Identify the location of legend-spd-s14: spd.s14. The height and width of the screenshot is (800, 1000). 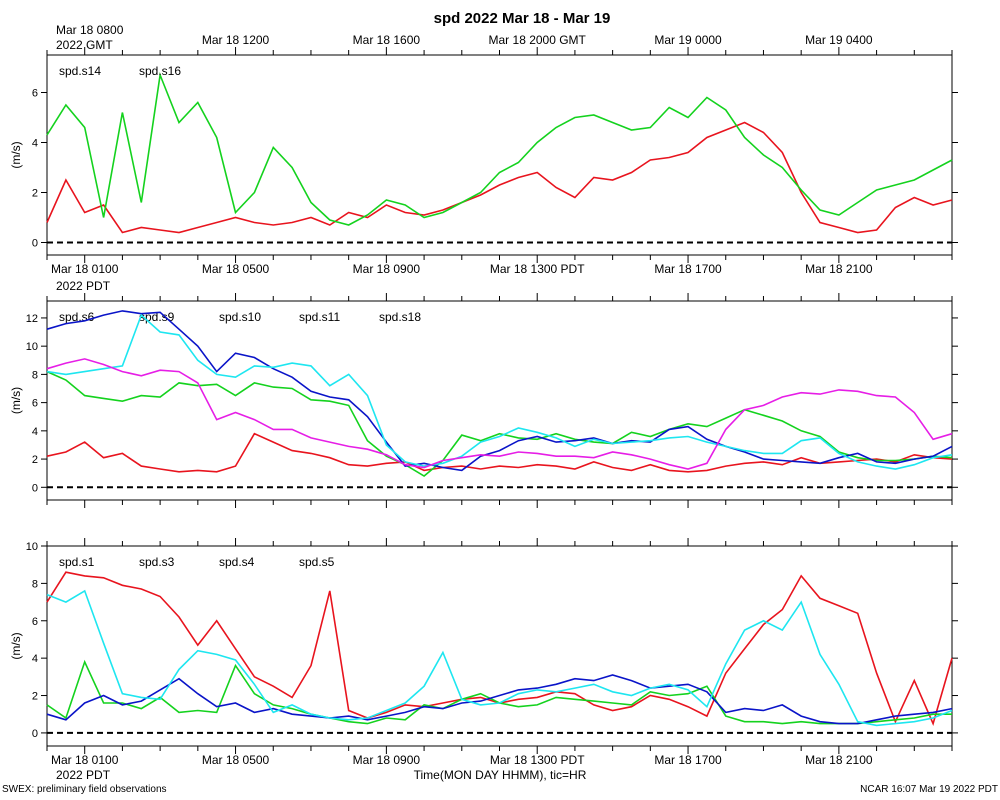
(80, 71).